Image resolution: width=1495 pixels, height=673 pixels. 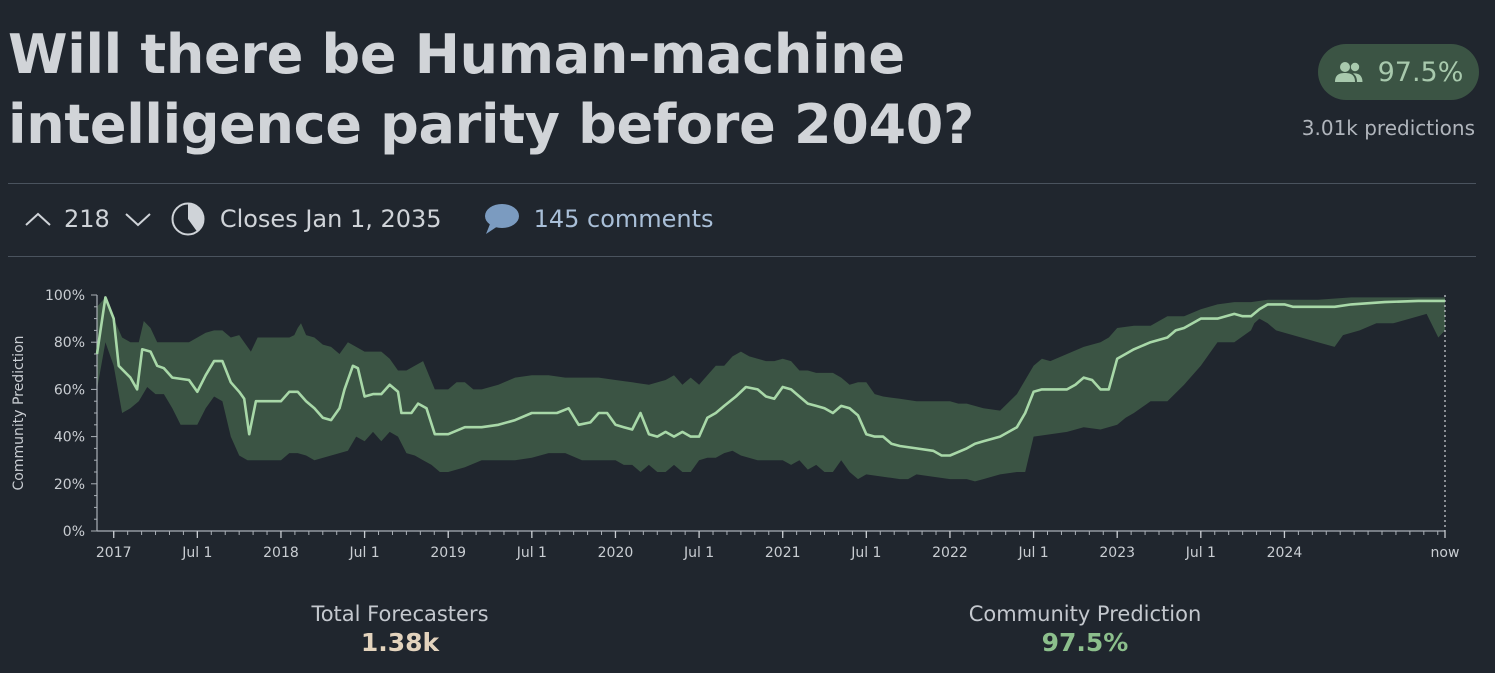 What do you see at coordinates (1420, 72) in the screenshot?
I see `community-prediction-value: 97.5%` at bounding box center [1420, 72].